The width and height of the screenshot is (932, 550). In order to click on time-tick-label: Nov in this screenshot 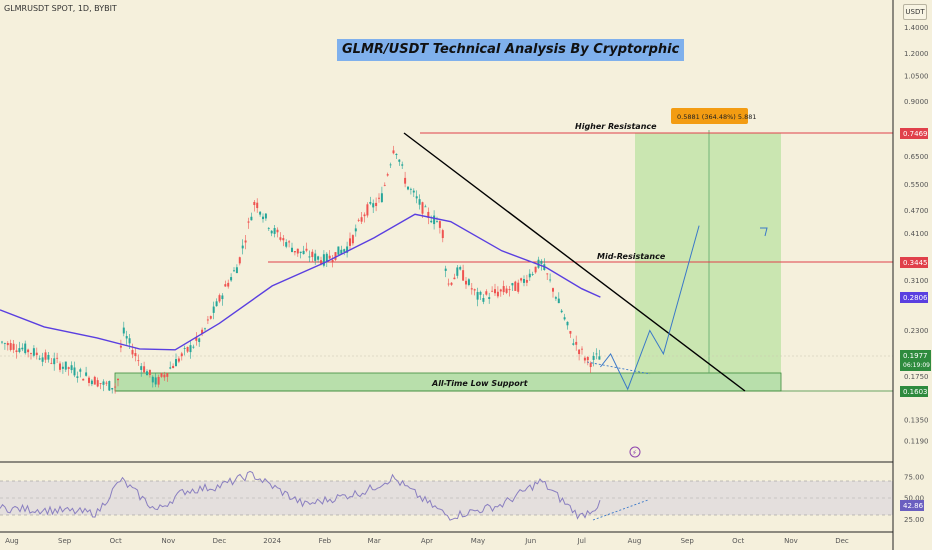, I will do `click(169, 541)`.